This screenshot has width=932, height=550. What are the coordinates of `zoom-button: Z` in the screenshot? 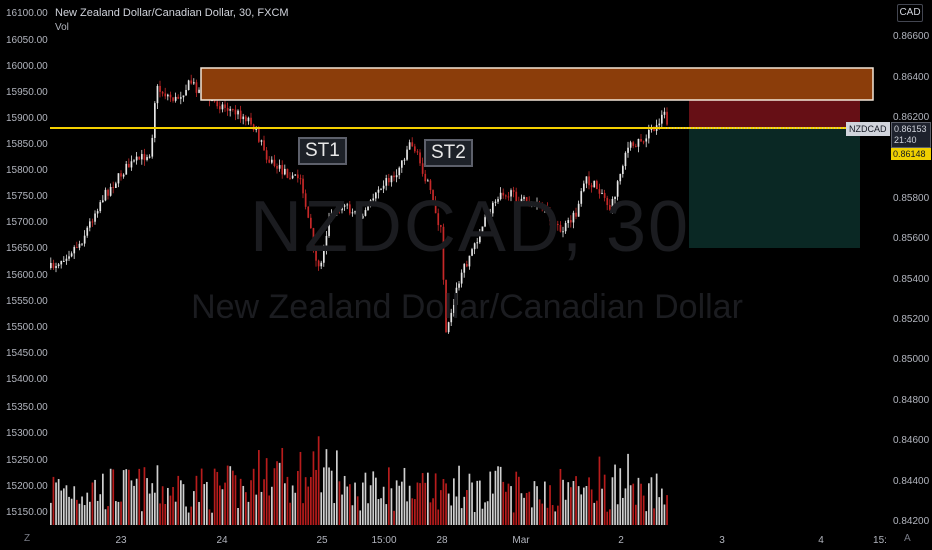 It's located at (27, 538).